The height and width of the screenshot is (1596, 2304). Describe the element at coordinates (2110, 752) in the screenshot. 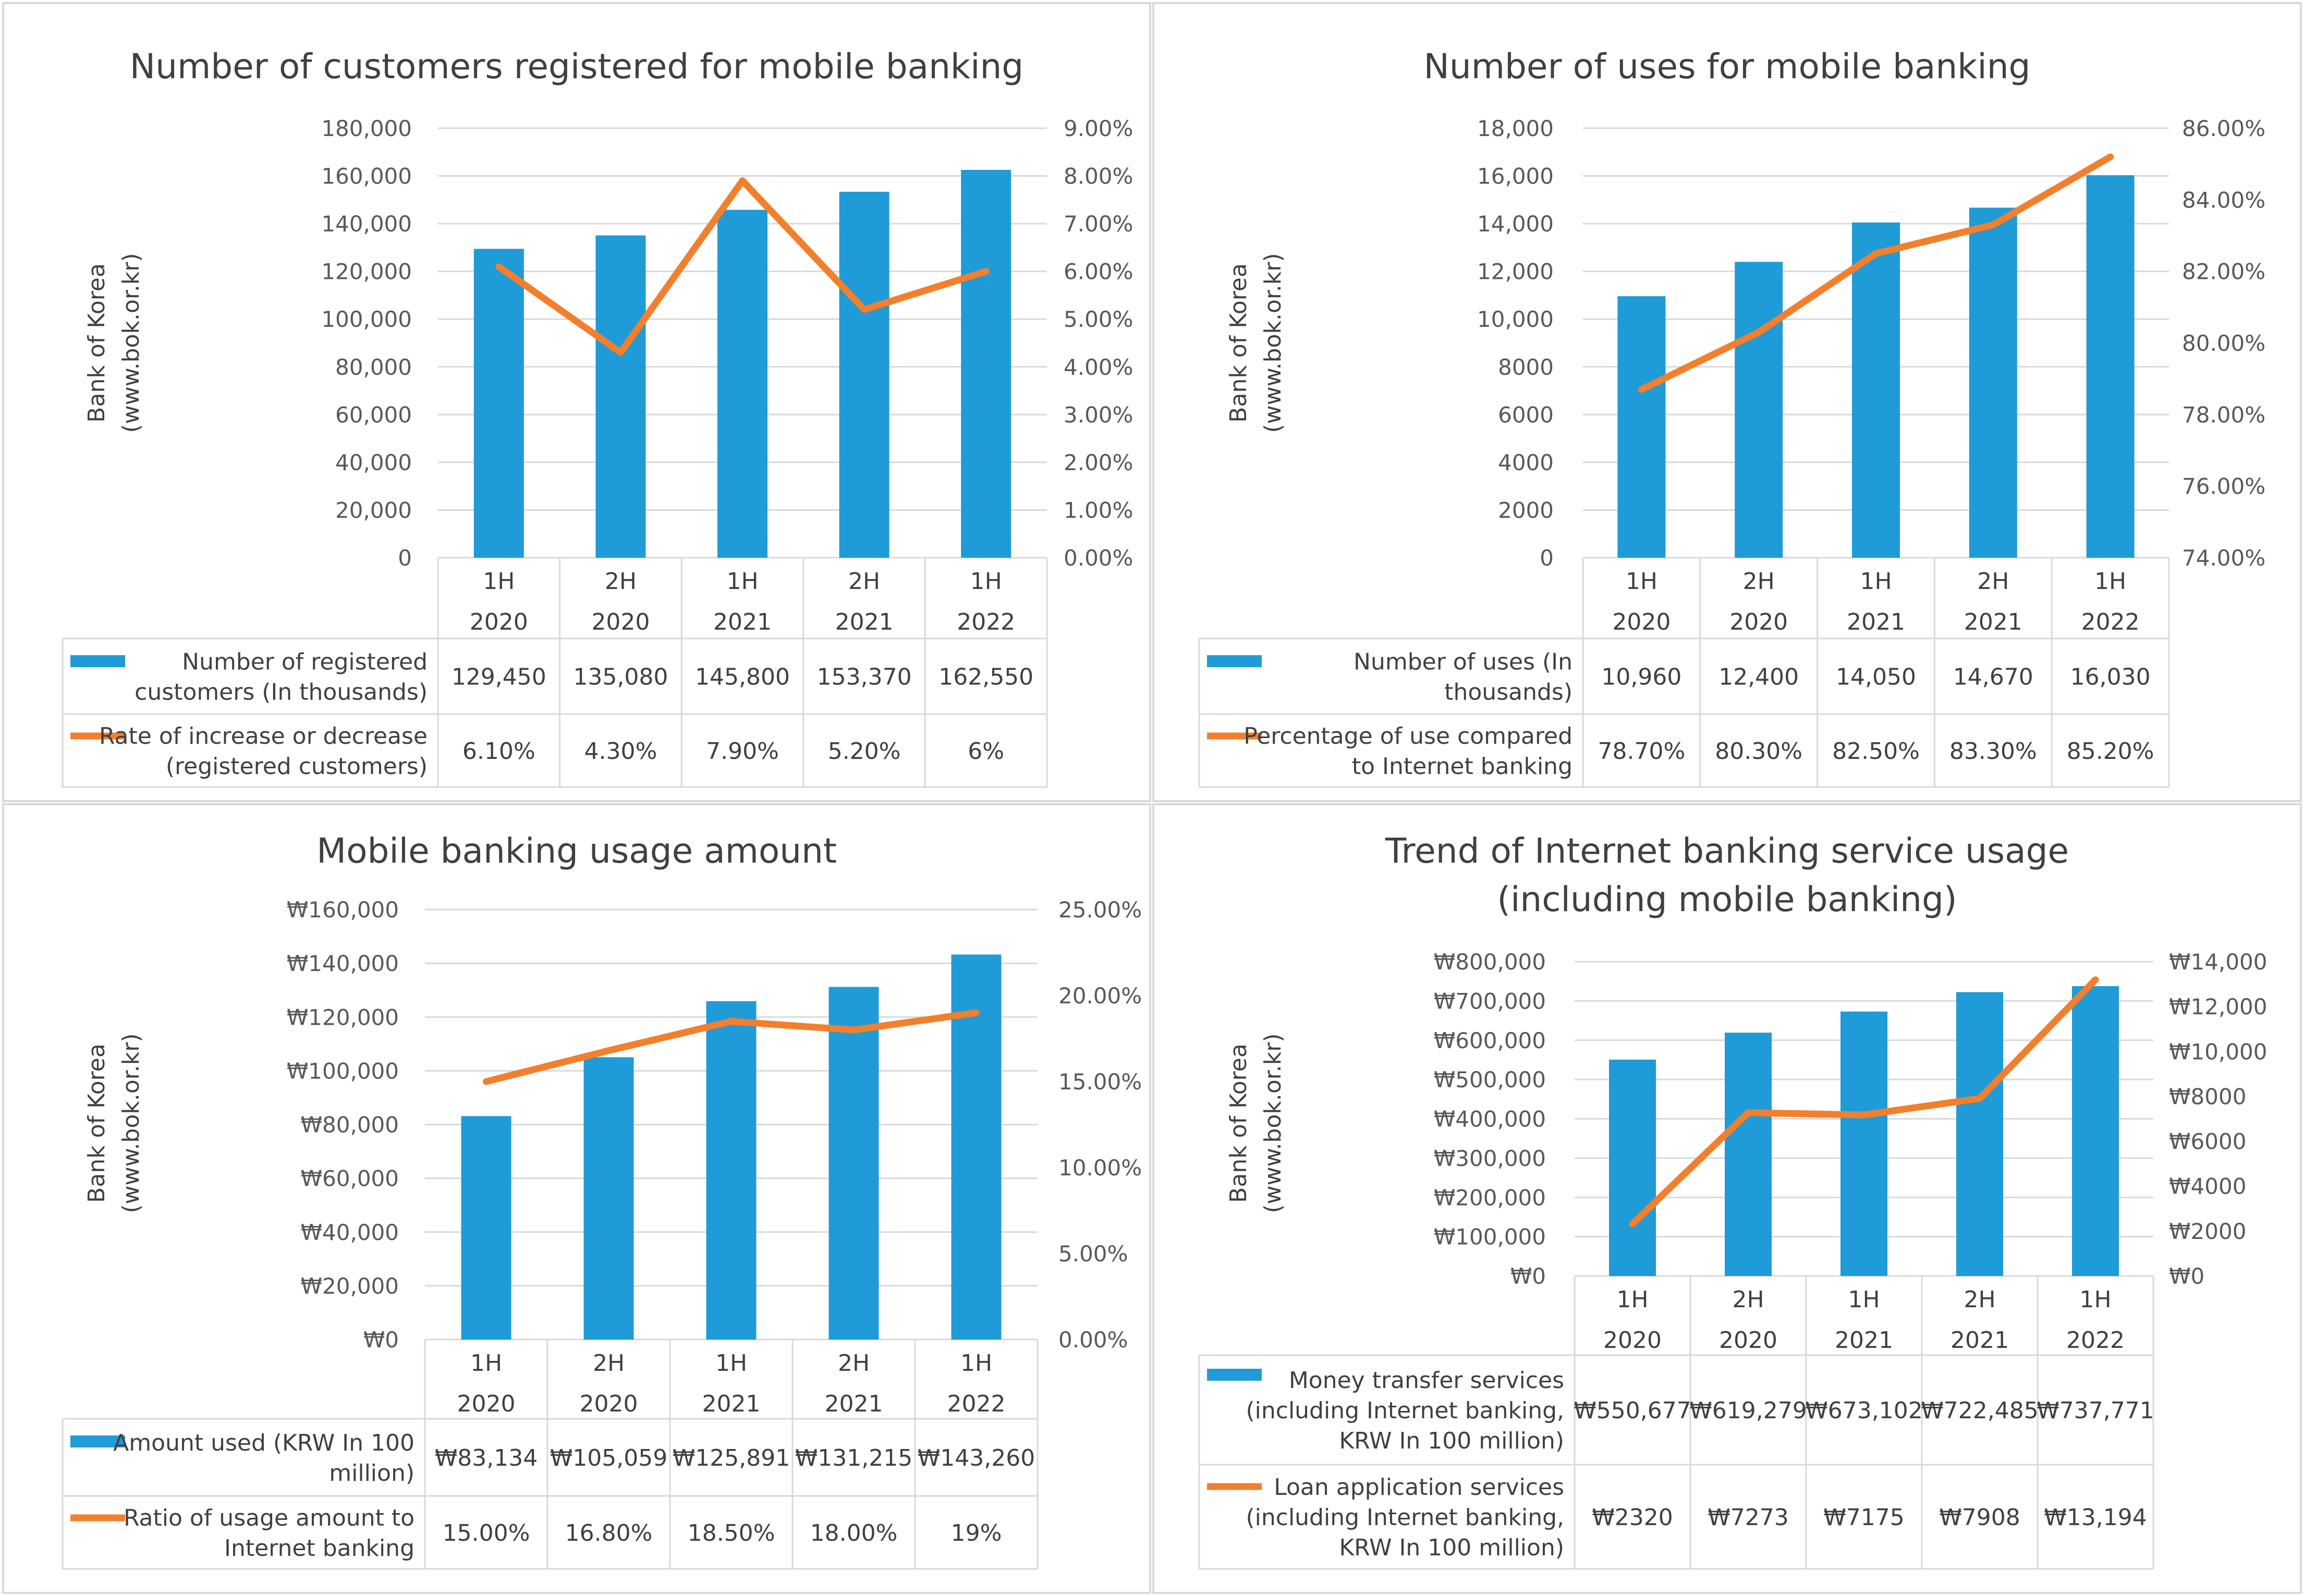

I see `data-label: 85.20%` at that location.